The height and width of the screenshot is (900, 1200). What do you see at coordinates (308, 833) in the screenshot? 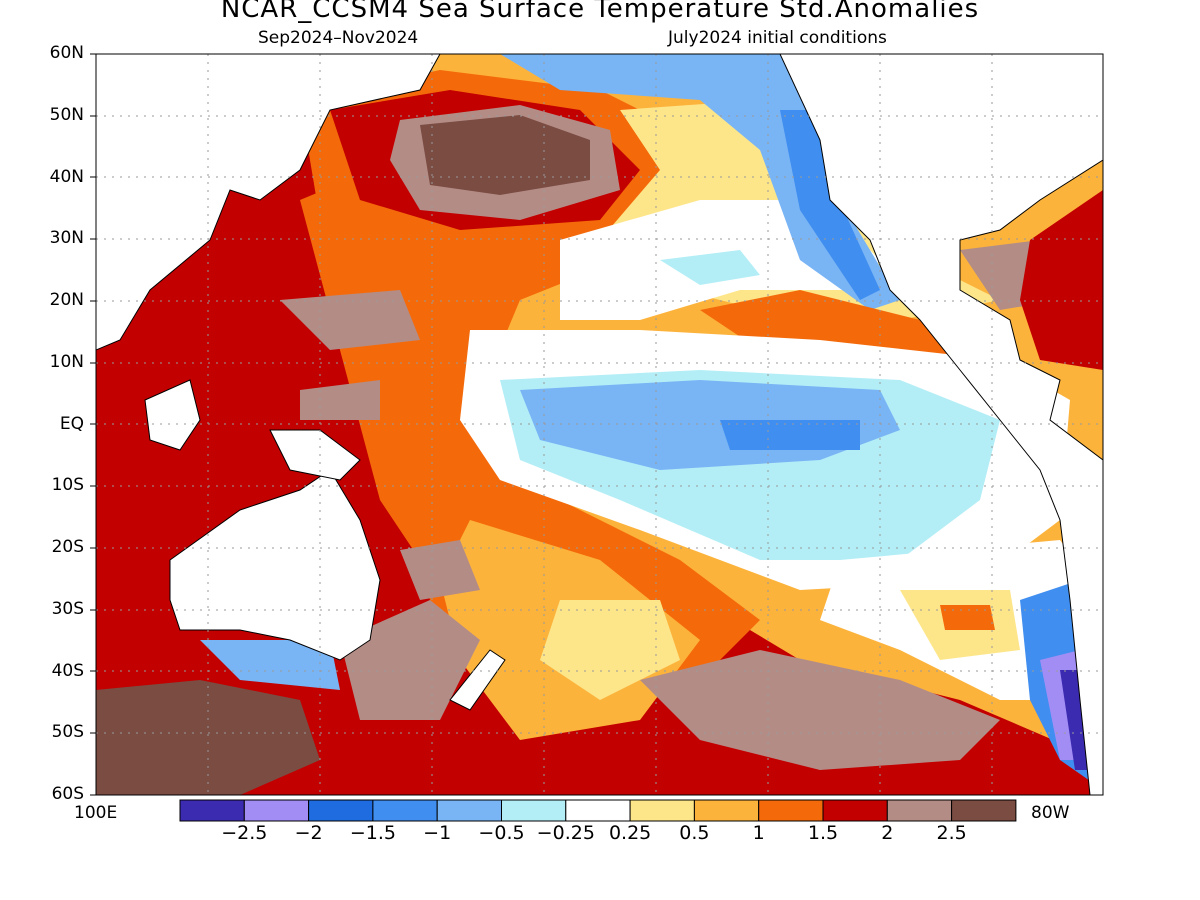
I see `colorbar-label: −2` at bounding box center [308, 833].